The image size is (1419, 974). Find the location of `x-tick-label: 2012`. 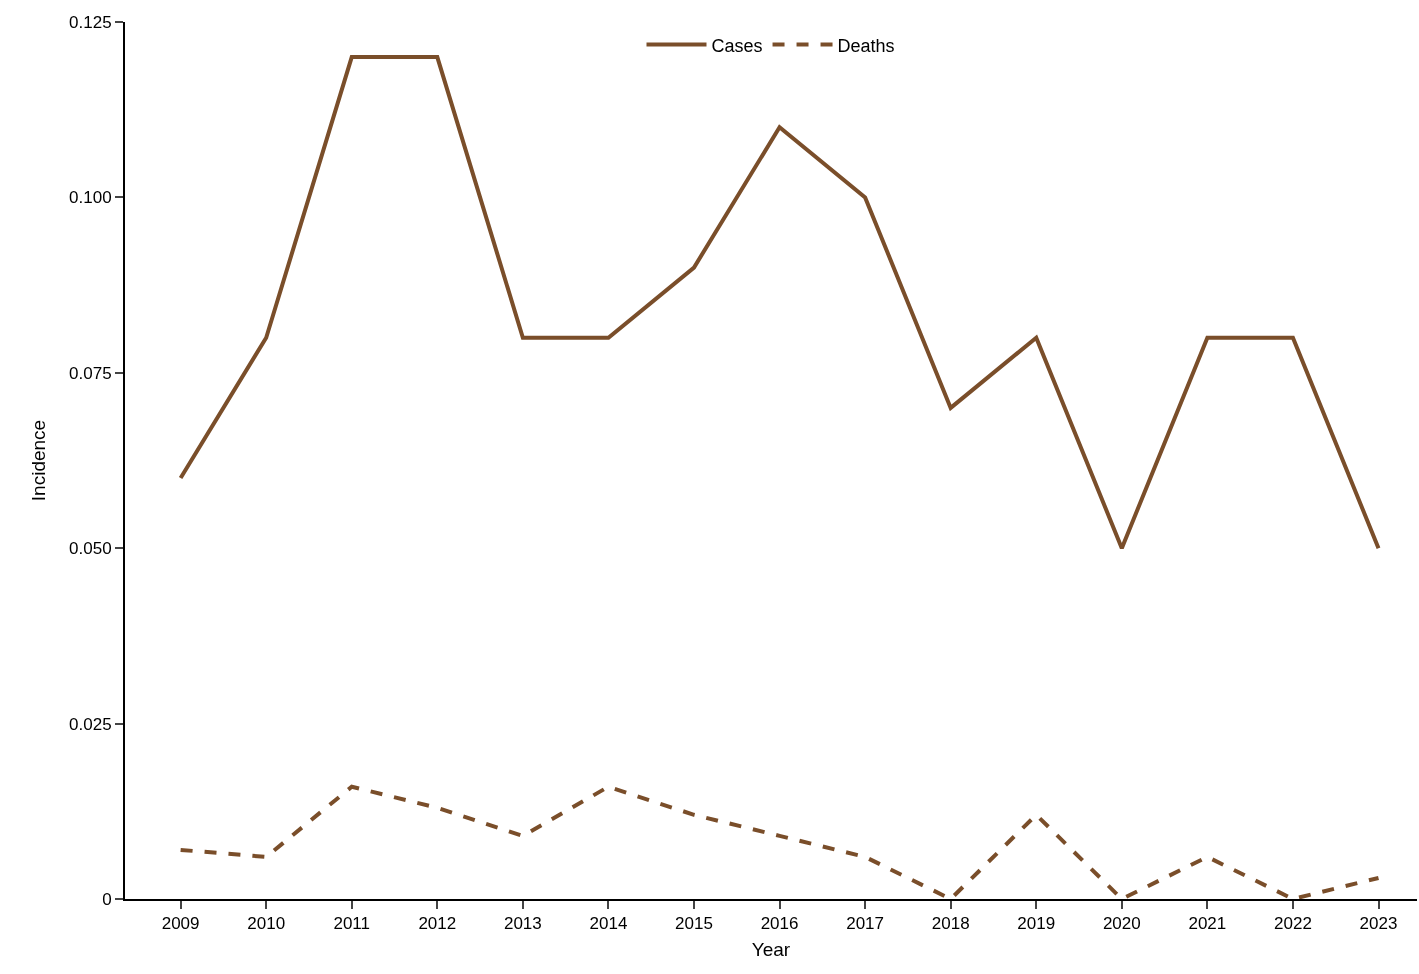

x-tick-label: 2012 is located at coordinates (437, 924).